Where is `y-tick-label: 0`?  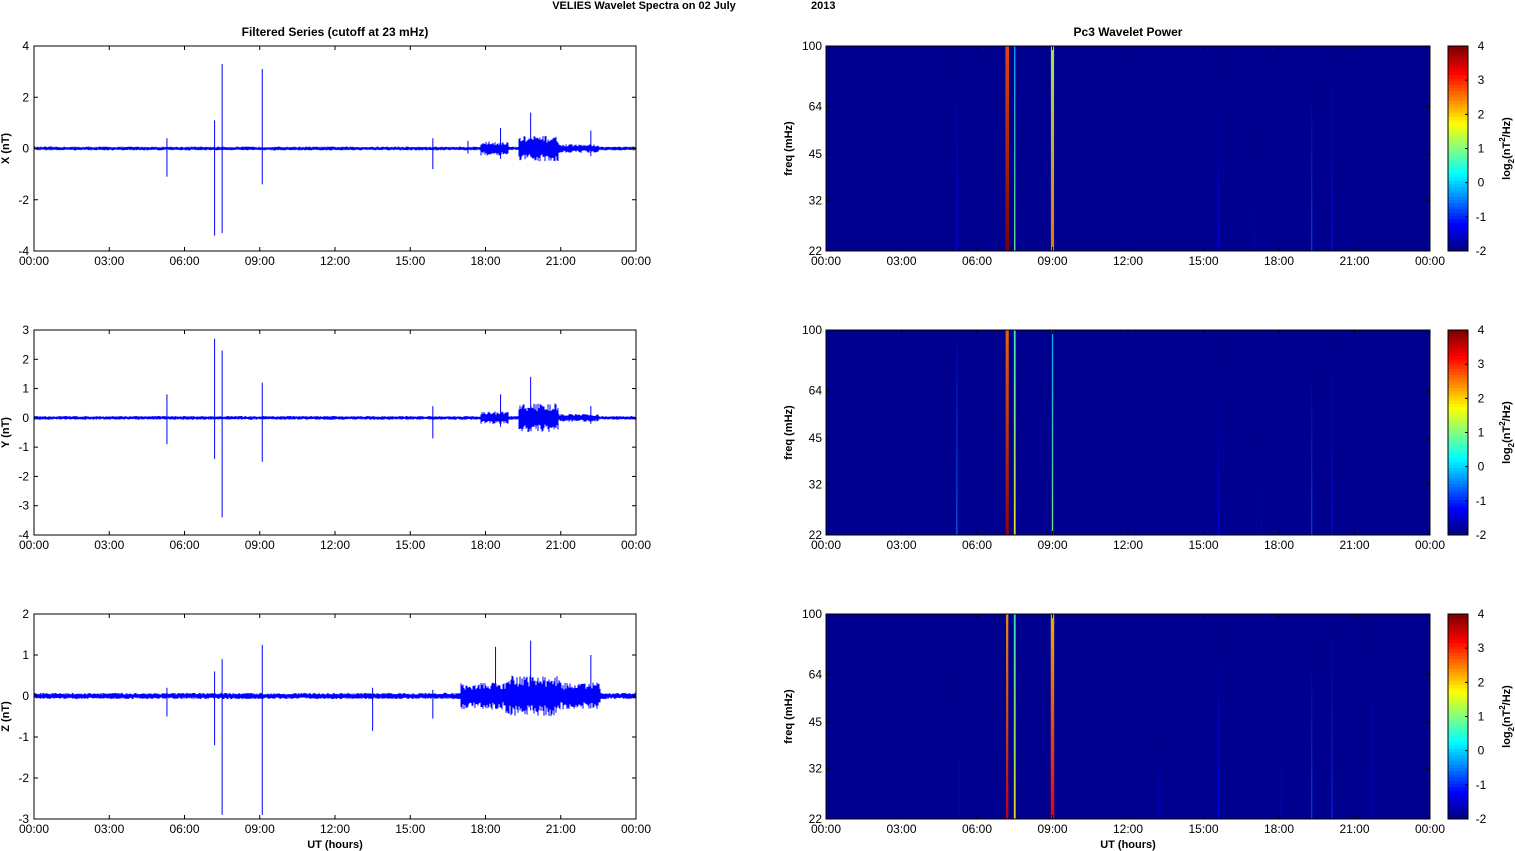 y-tick-label: 0 is located at coordinates (25, 149).